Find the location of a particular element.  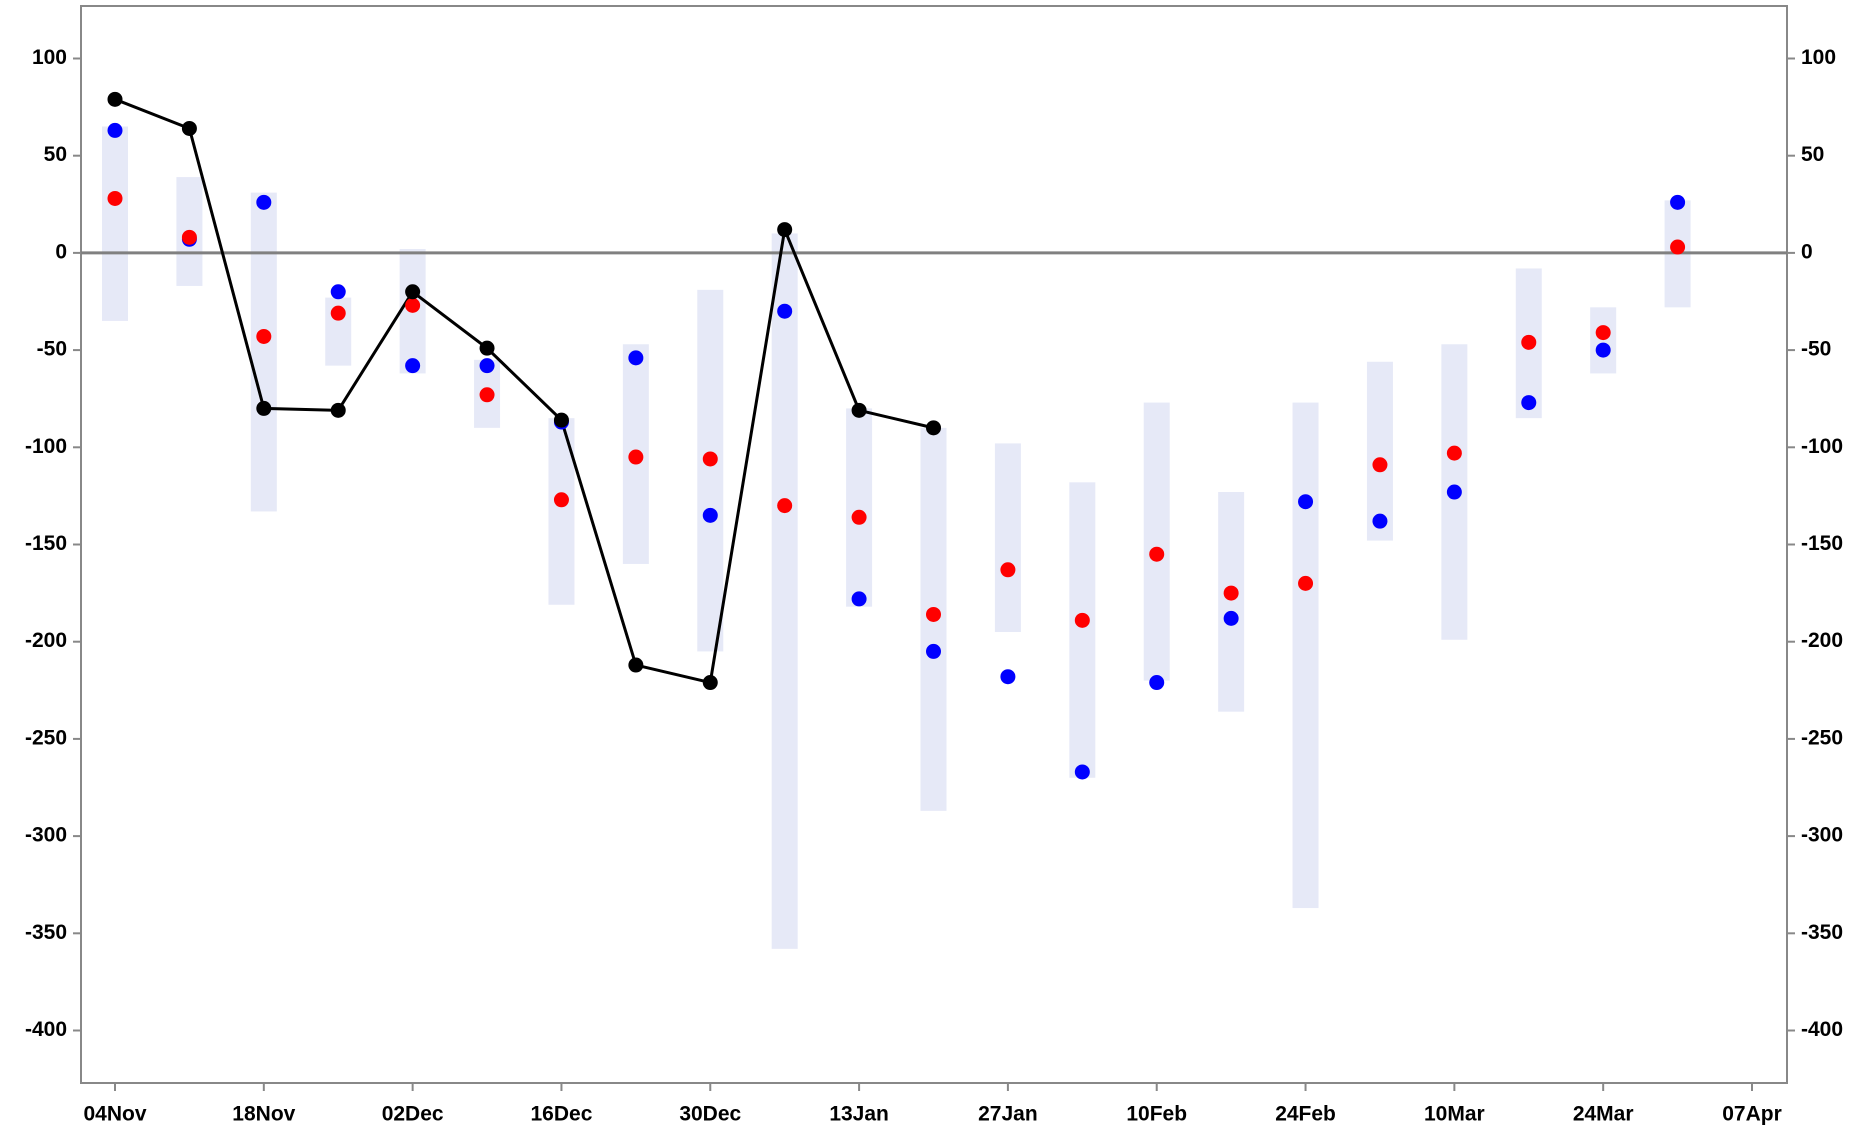

x-tick-label: 18Nov is located at coordinates (263, 1114).